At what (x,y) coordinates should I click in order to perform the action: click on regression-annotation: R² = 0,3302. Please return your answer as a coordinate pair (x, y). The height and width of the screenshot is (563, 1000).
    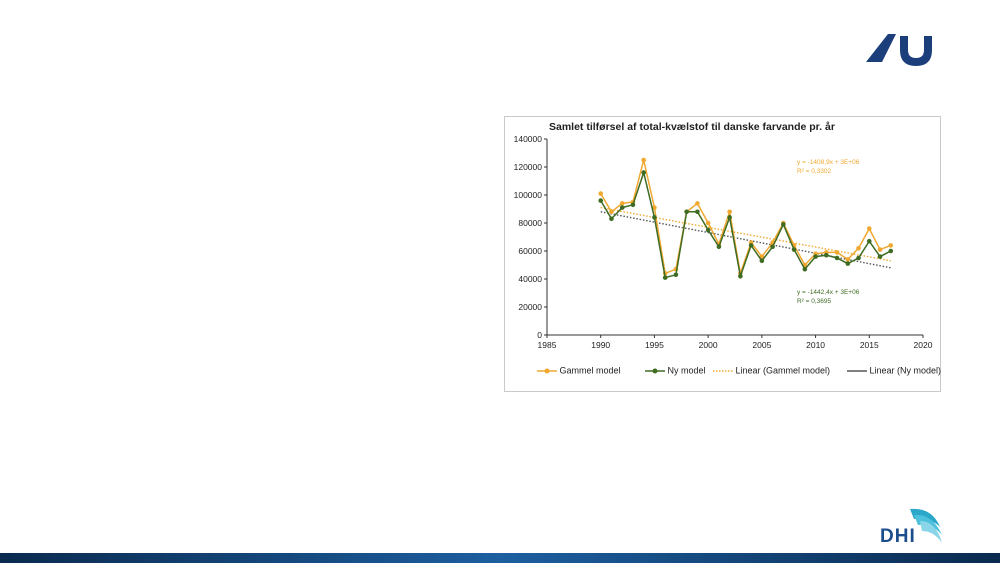
    Looking at the image, I should click on (814, 171).